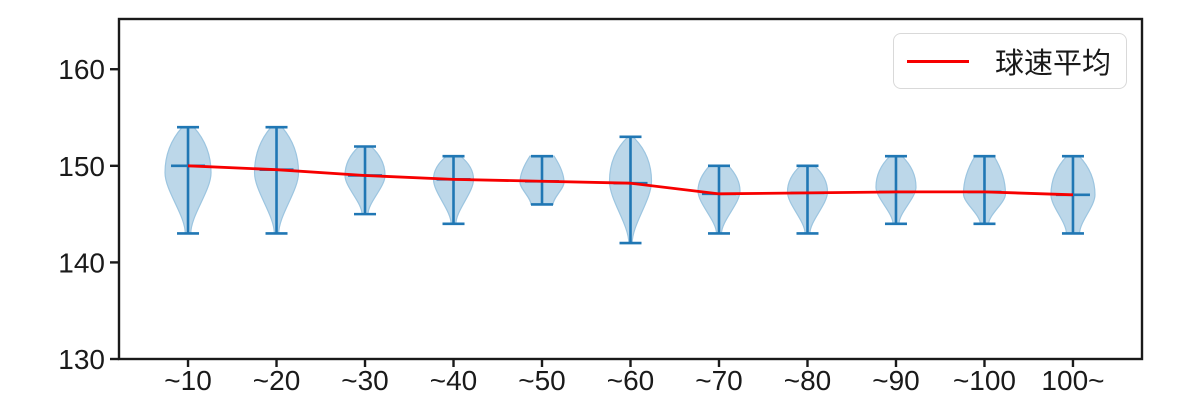 The height and width of the screenshot is (400, 1200). I want to click on x-tick-label: ~10, so click(188, 380).